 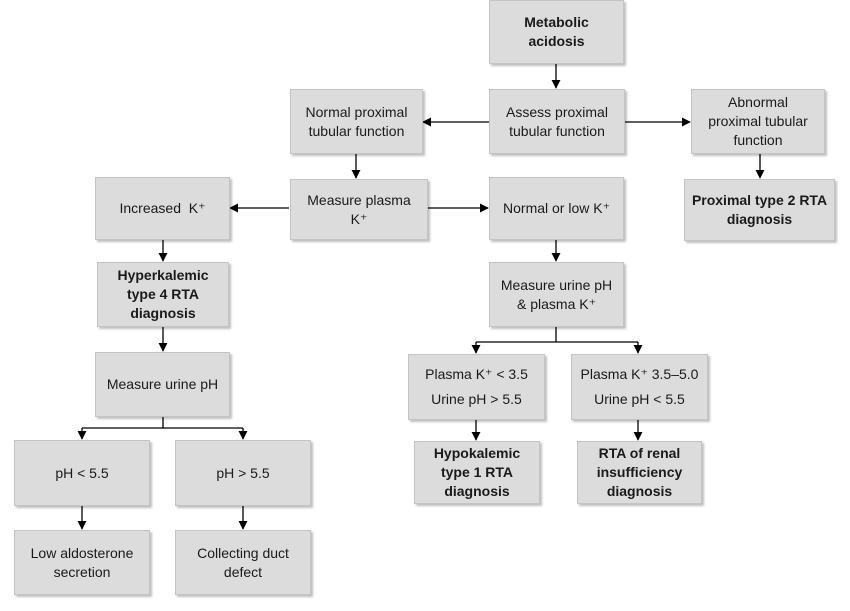 I want to click on node-line: Plasma K⁺ 3.5–5.0, so click(x=639, y=374).